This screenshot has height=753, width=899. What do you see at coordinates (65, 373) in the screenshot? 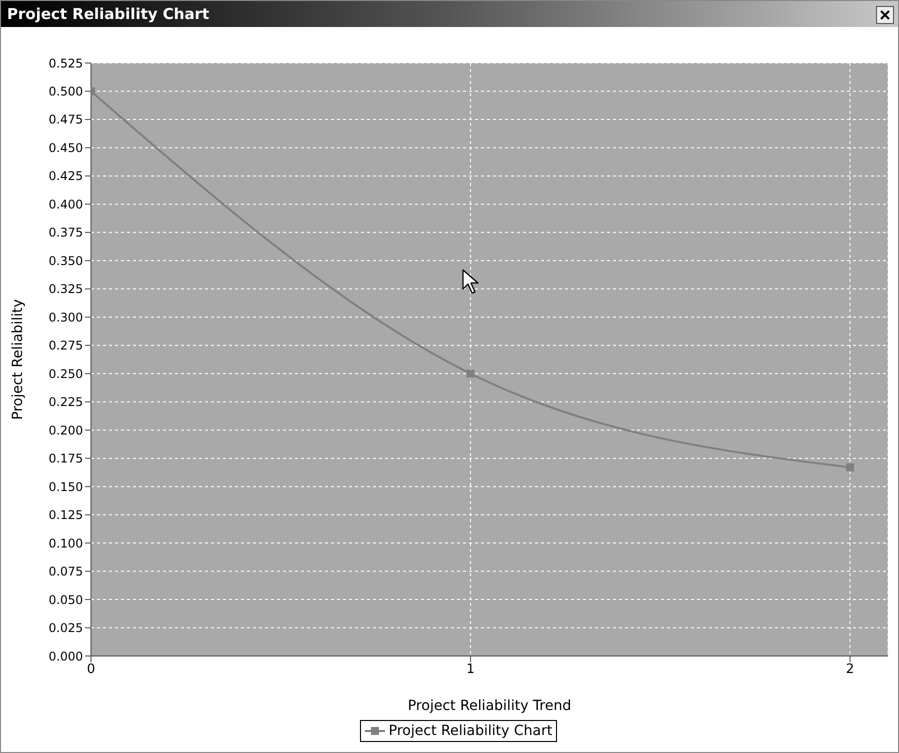
I see `y-tick-label: 0.250` at bounding box center [65, 373].